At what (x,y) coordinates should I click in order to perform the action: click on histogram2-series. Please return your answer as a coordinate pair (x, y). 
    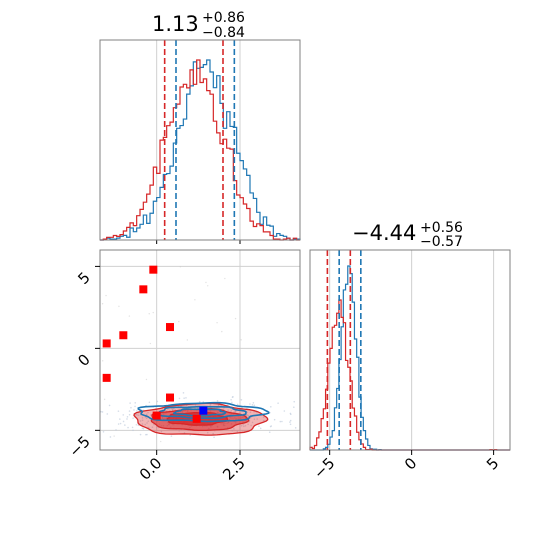
    Looking at the image, I should click on (409, 358).